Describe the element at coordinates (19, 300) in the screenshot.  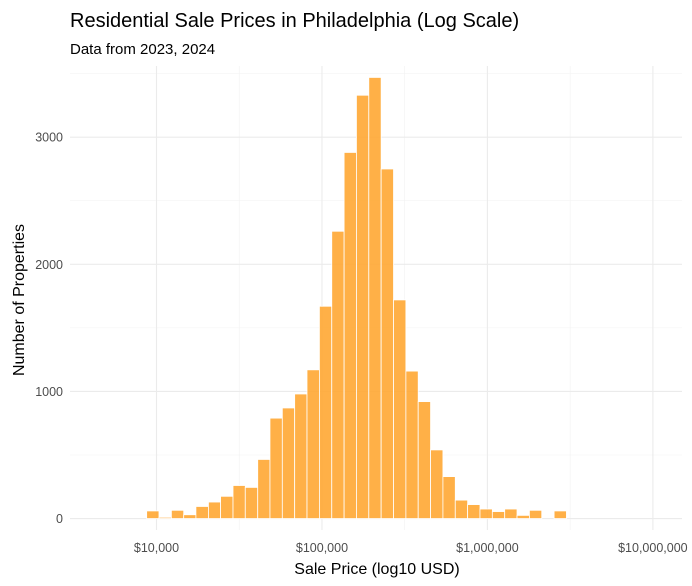
I see `y-axis-label: Number of Properties` at that location.